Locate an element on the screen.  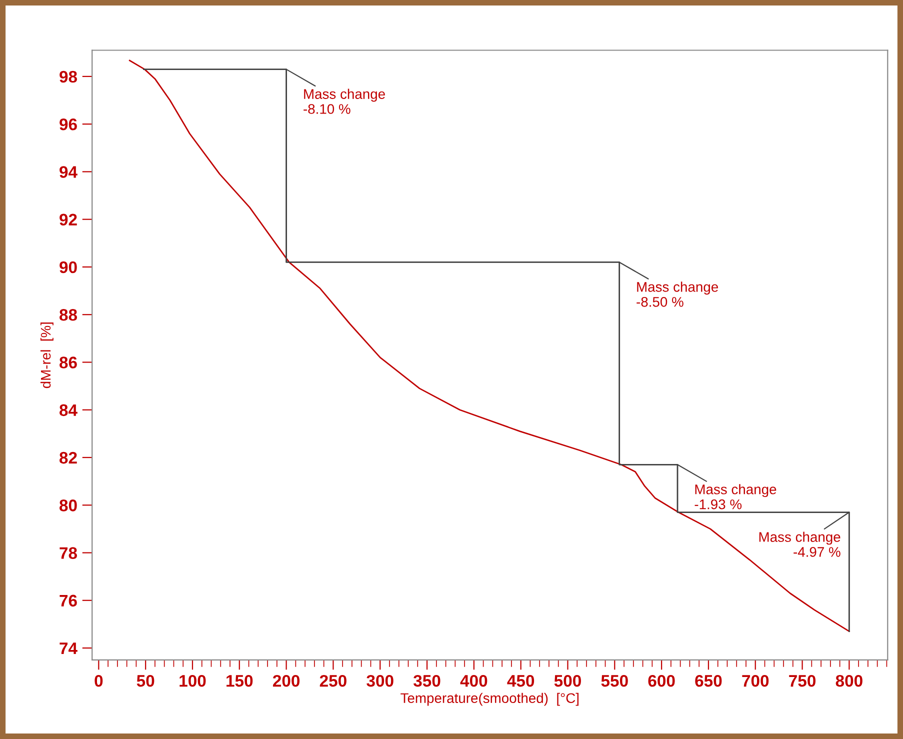
y-axis-title: dM-rel [%] is located at coordinates (47, 355).